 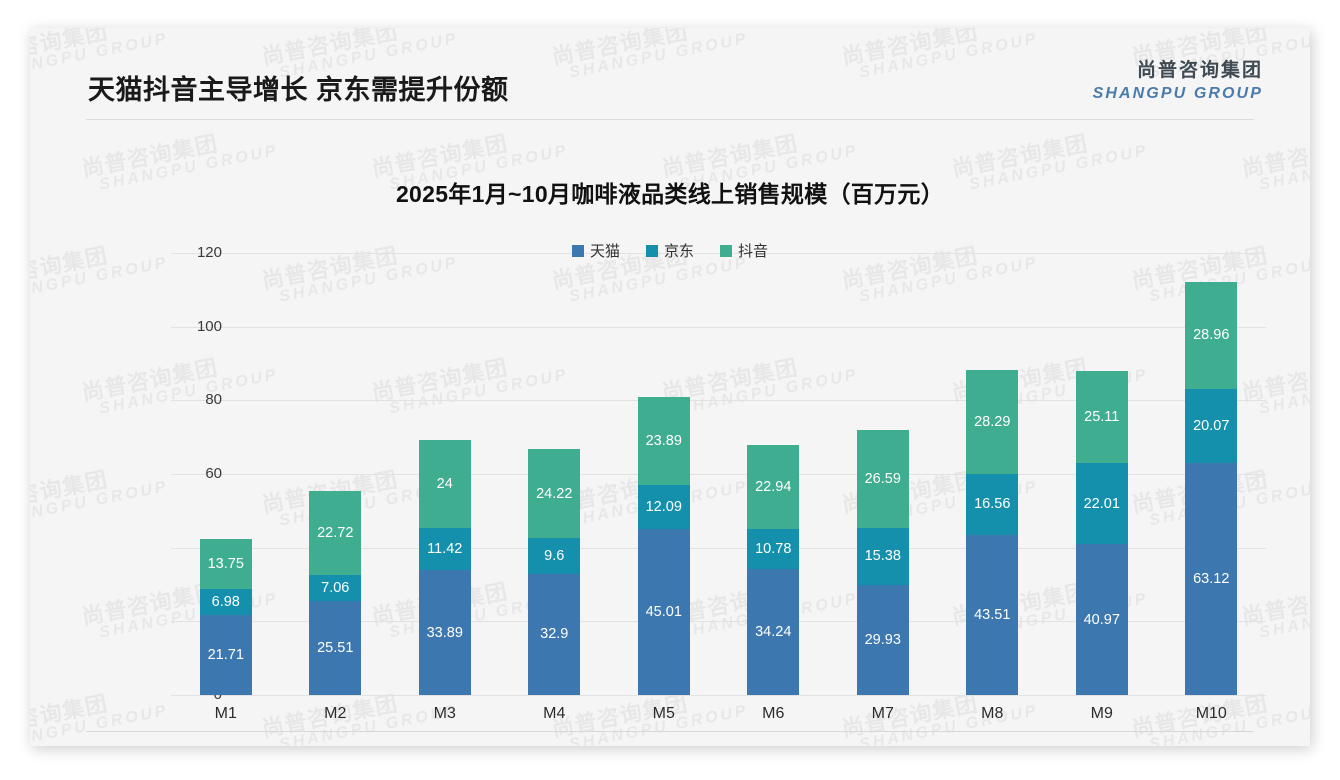 What do you see at coordinates (444, 713) in the screenshot?
I see `x-axis-tick-label: M3` at bounding box center [444, 713].